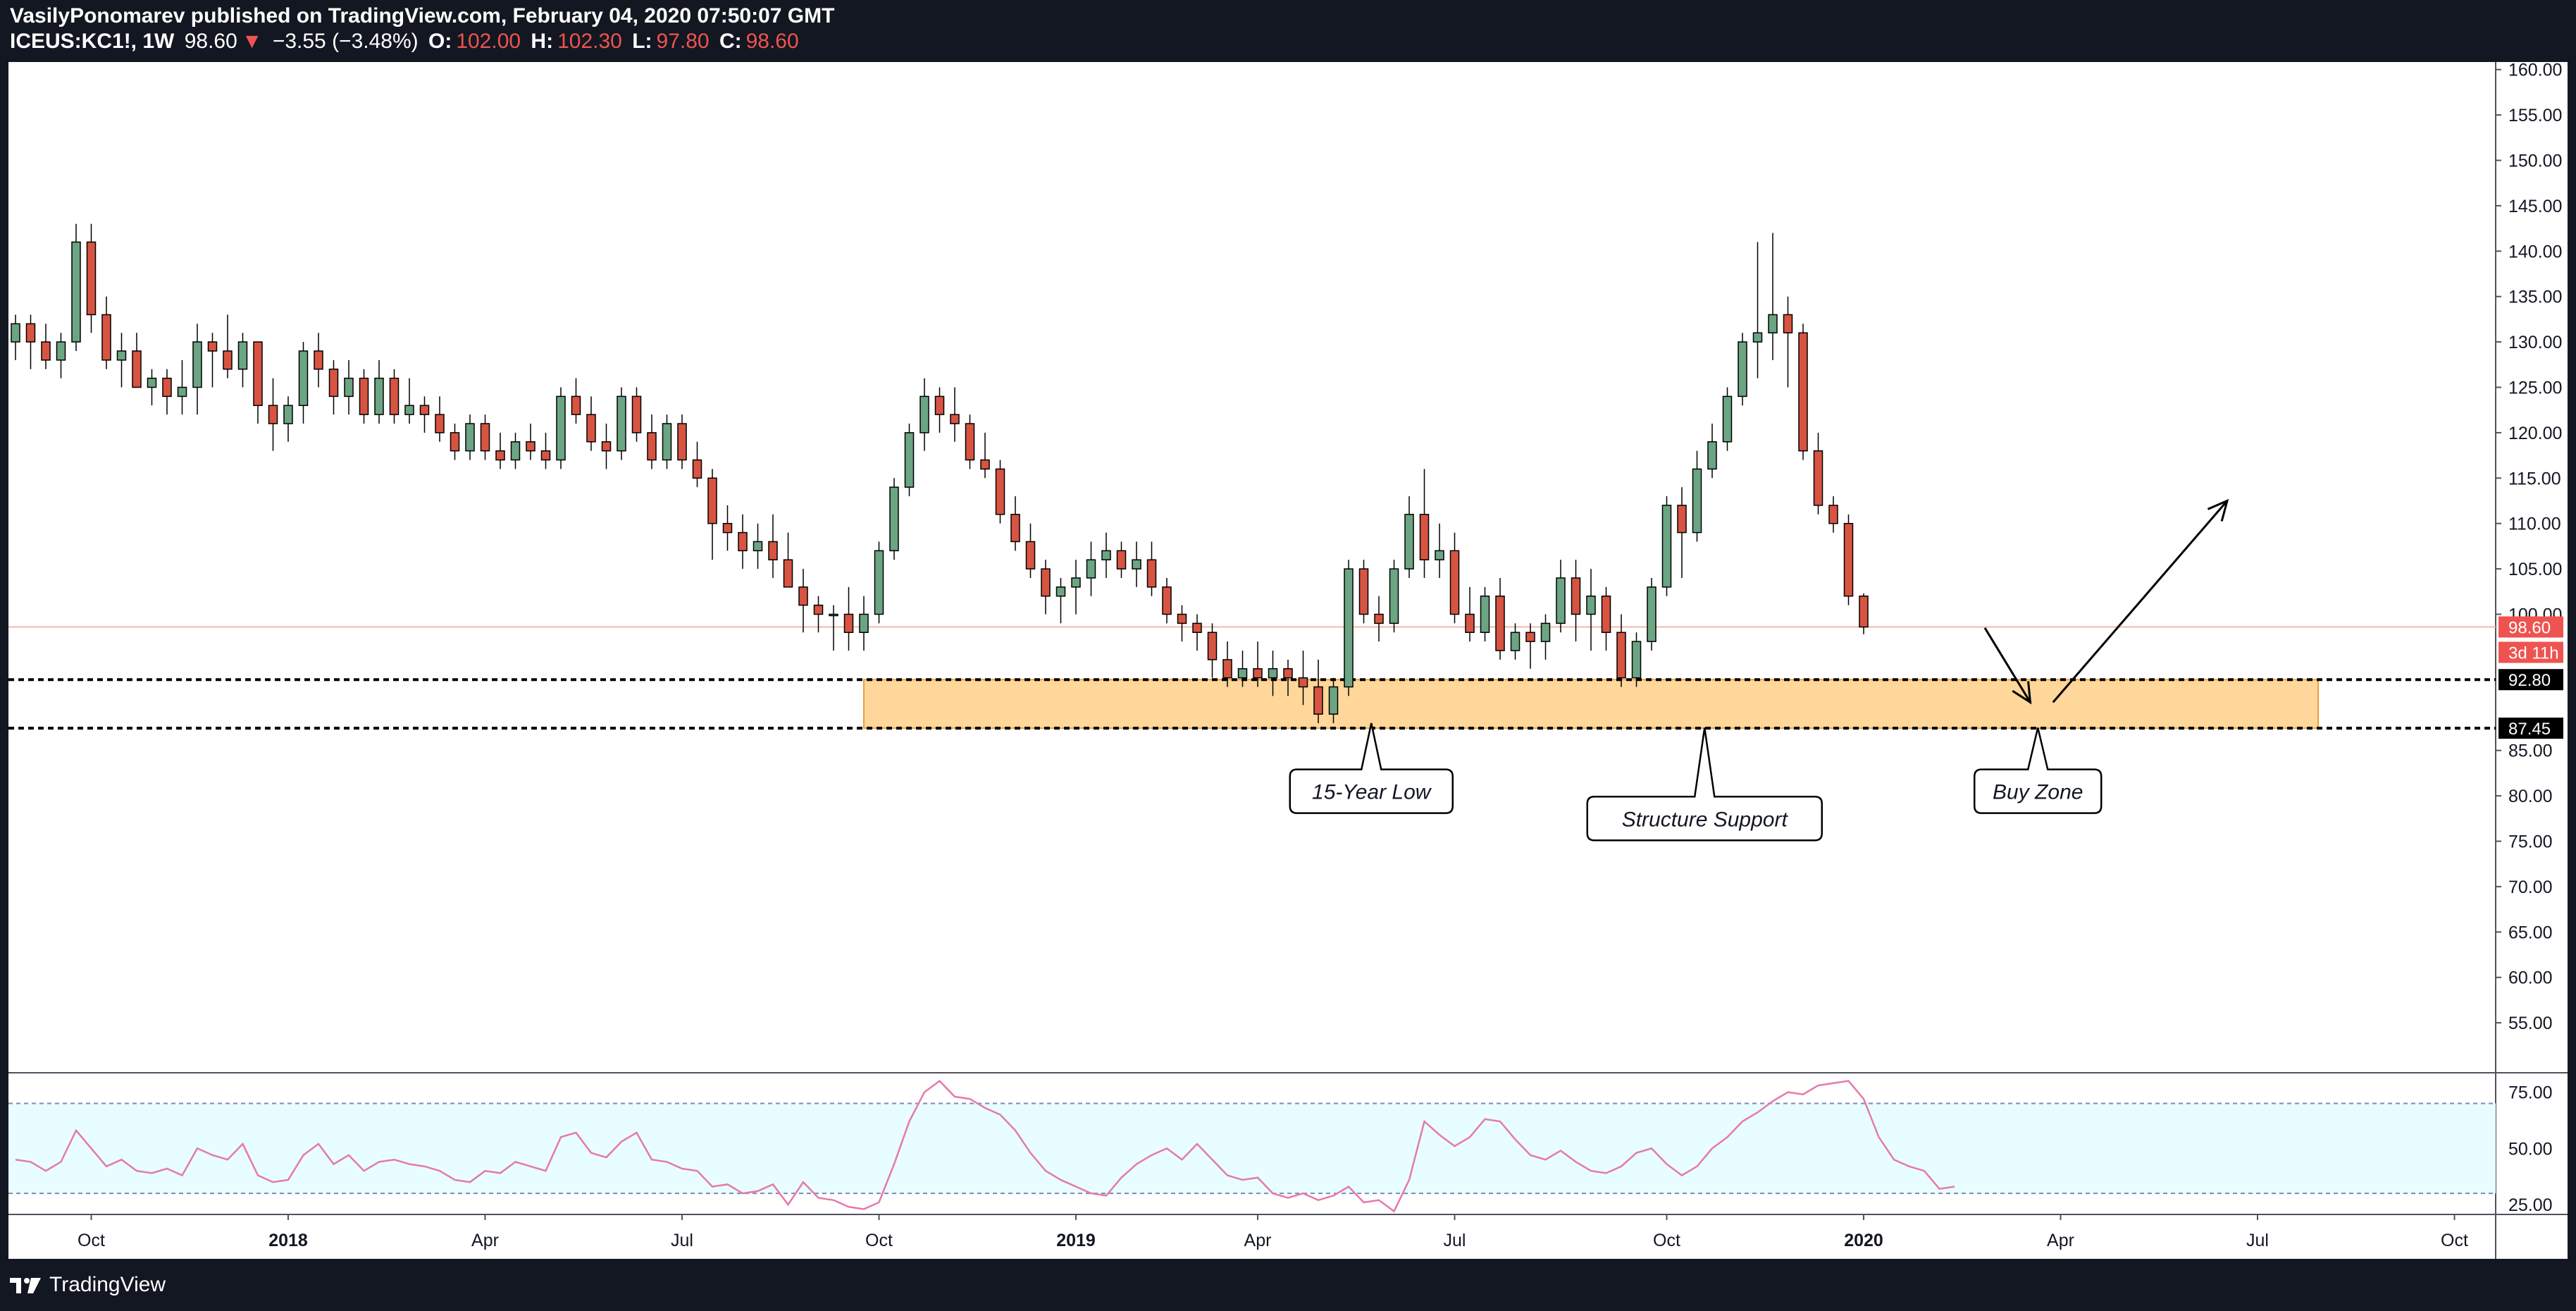 The height and width of the screenshot is (1311, 2576). What do you see at coordinates (1591, 704) in the screenshot?
I see `buy-zone-rect` at bounding box center [1591, 704].